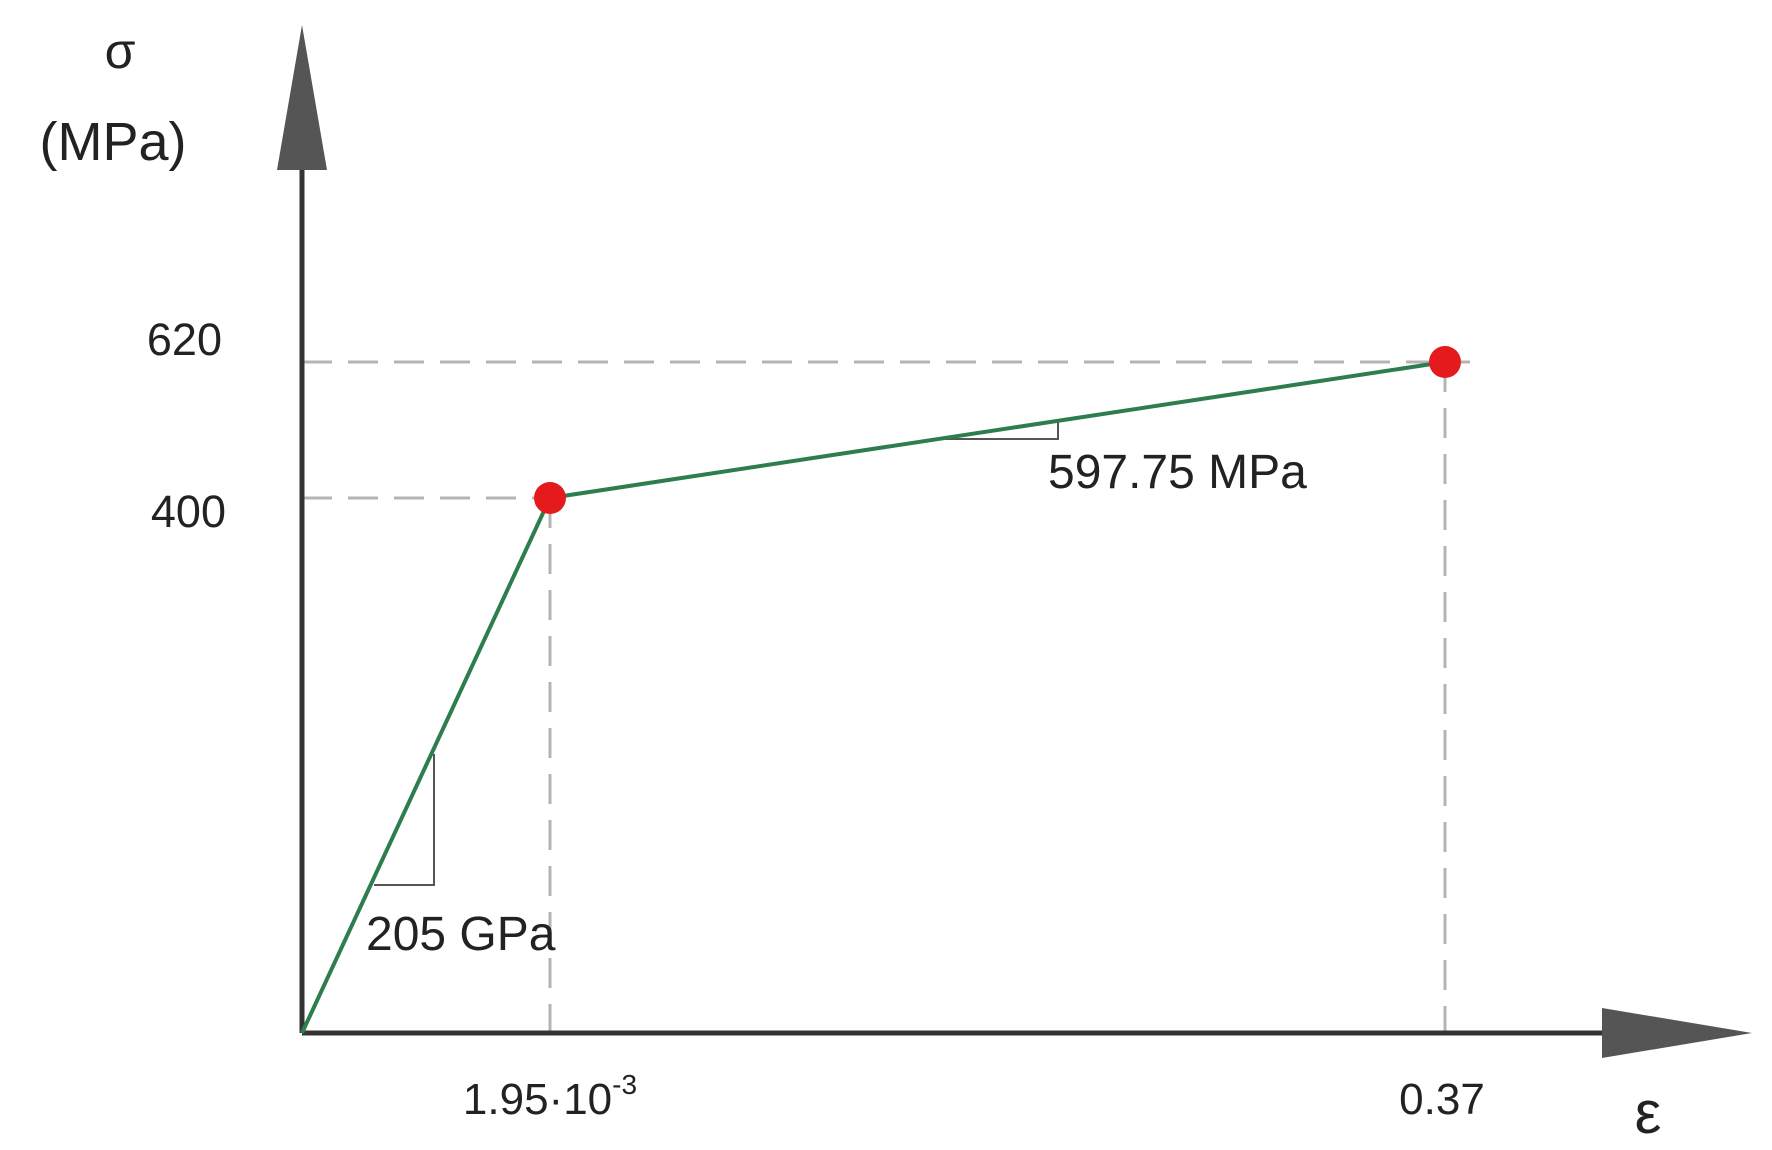 The image size is (1772, 1150). What do you see at coordinates (461, 934) in the screenshot?
I see `elastic-modulus-label: 205 GPa` at bounding box center [461, 934].